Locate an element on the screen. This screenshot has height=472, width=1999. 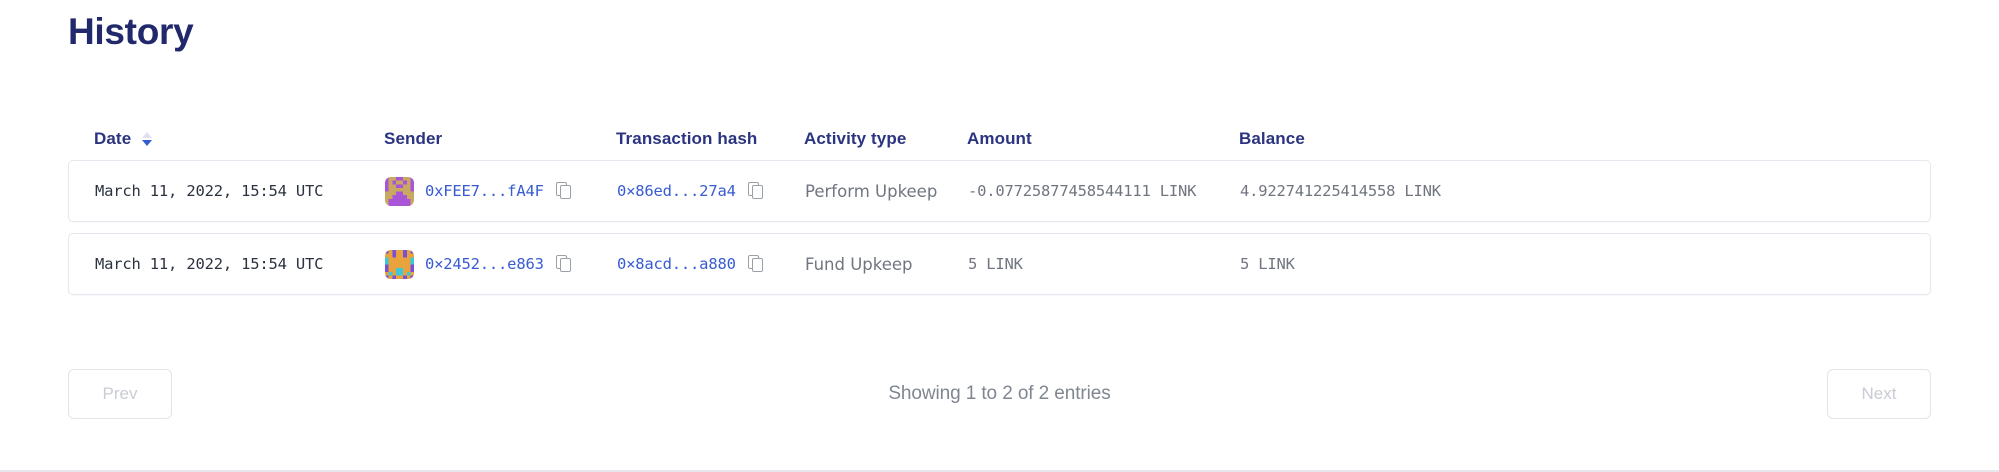
transaction-hash-link: 0×86ed...27a4 is located at coordinates (676, 191).